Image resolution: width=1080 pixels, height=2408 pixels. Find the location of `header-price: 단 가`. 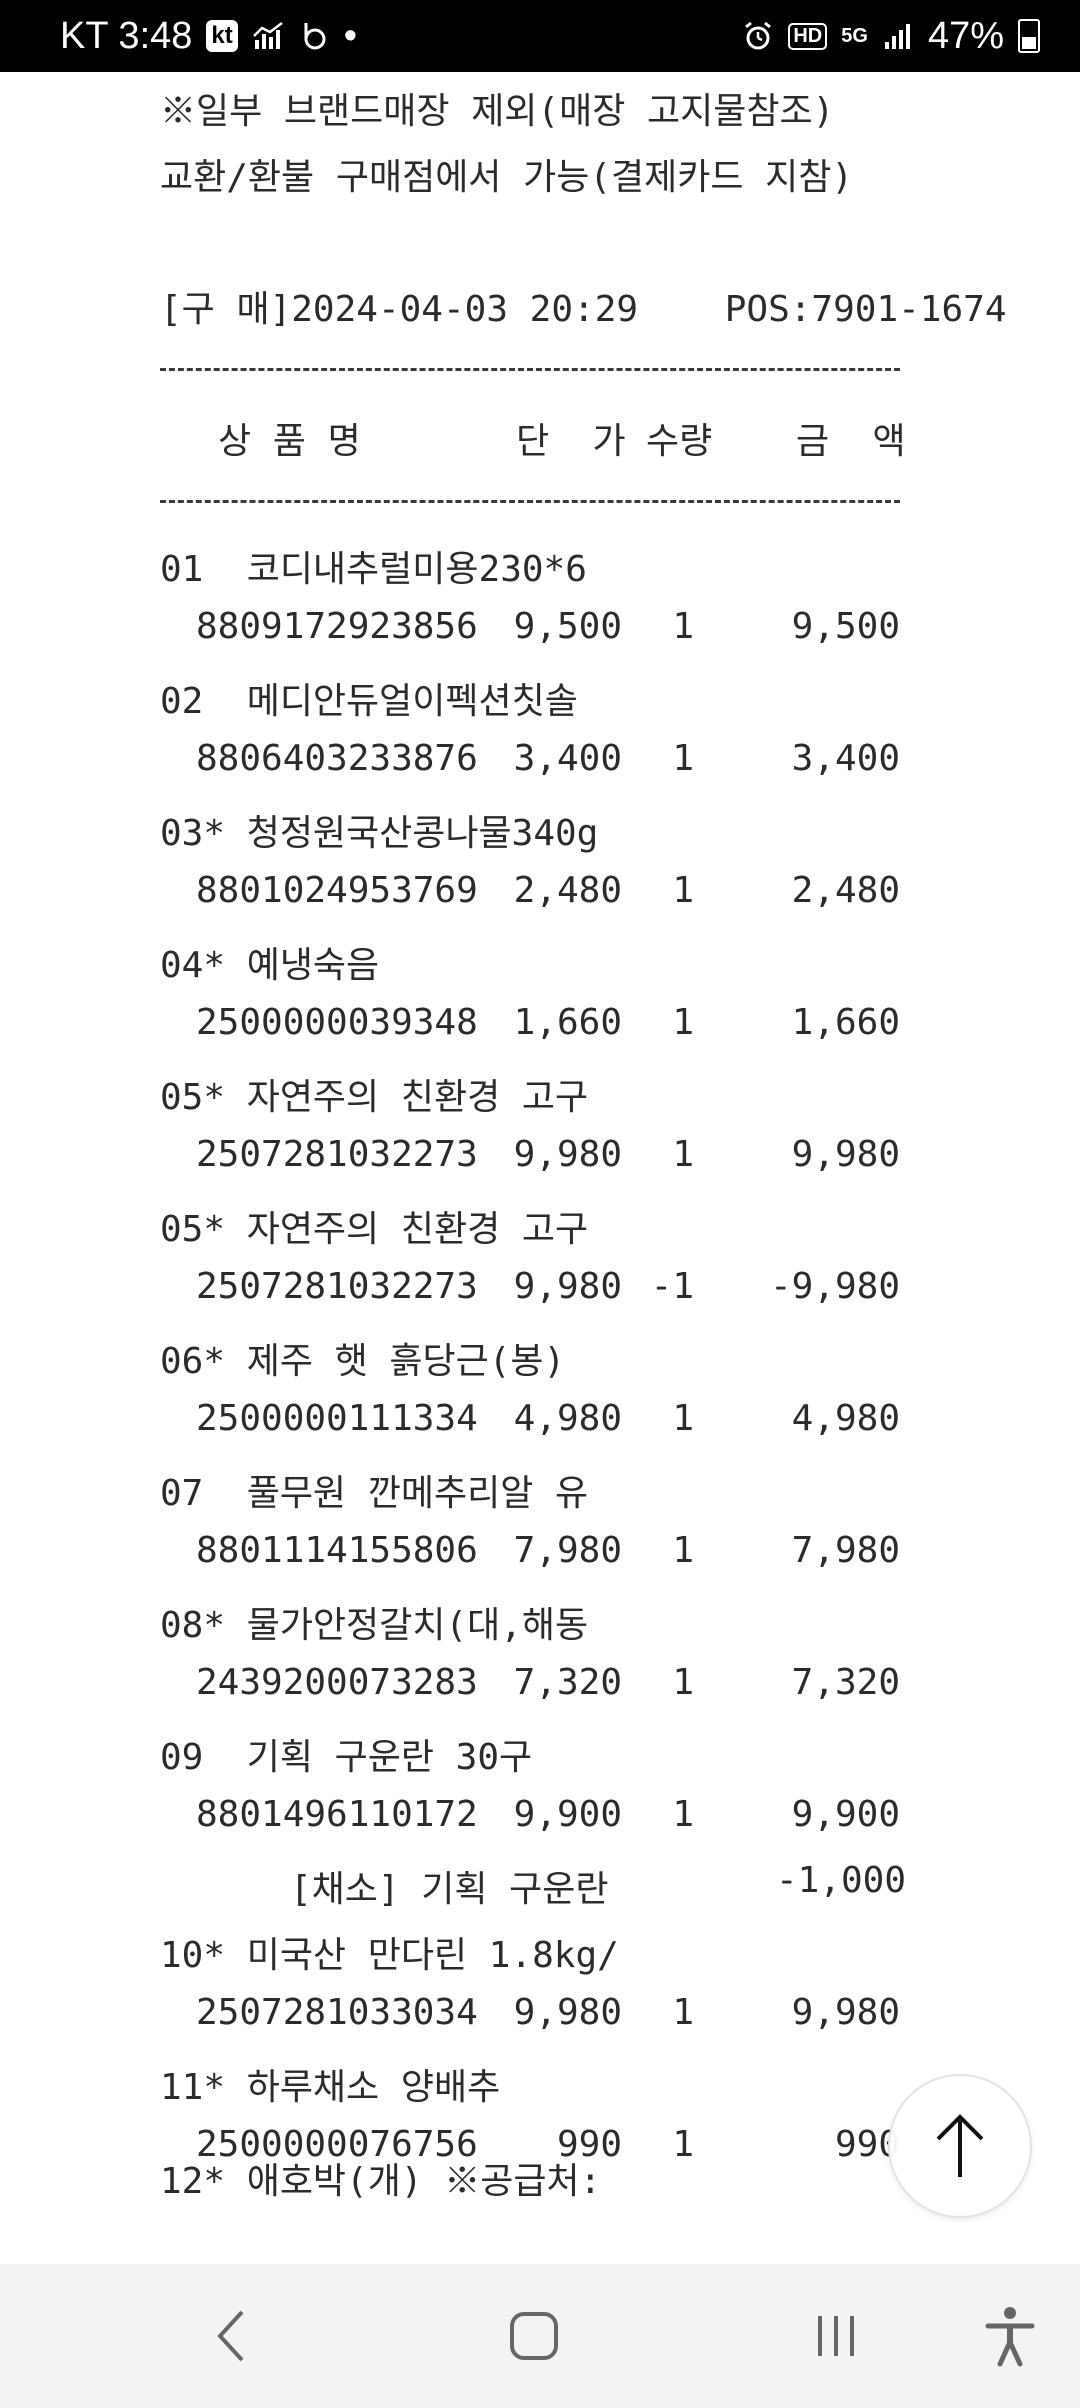

header-price: 단 가 is located at coordinates (571, 441).